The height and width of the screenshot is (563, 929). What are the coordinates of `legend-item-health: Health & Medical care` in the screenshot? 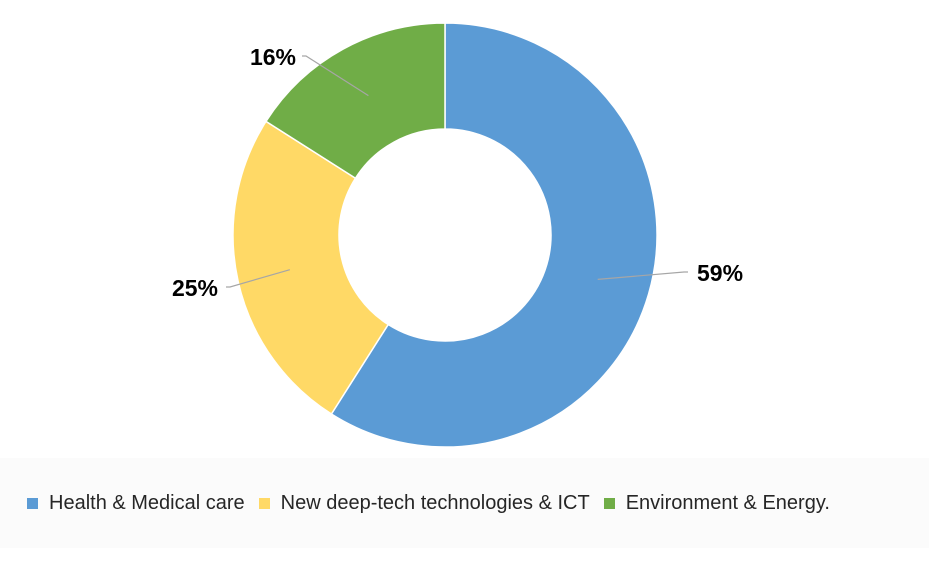 It's located at (136, 503).